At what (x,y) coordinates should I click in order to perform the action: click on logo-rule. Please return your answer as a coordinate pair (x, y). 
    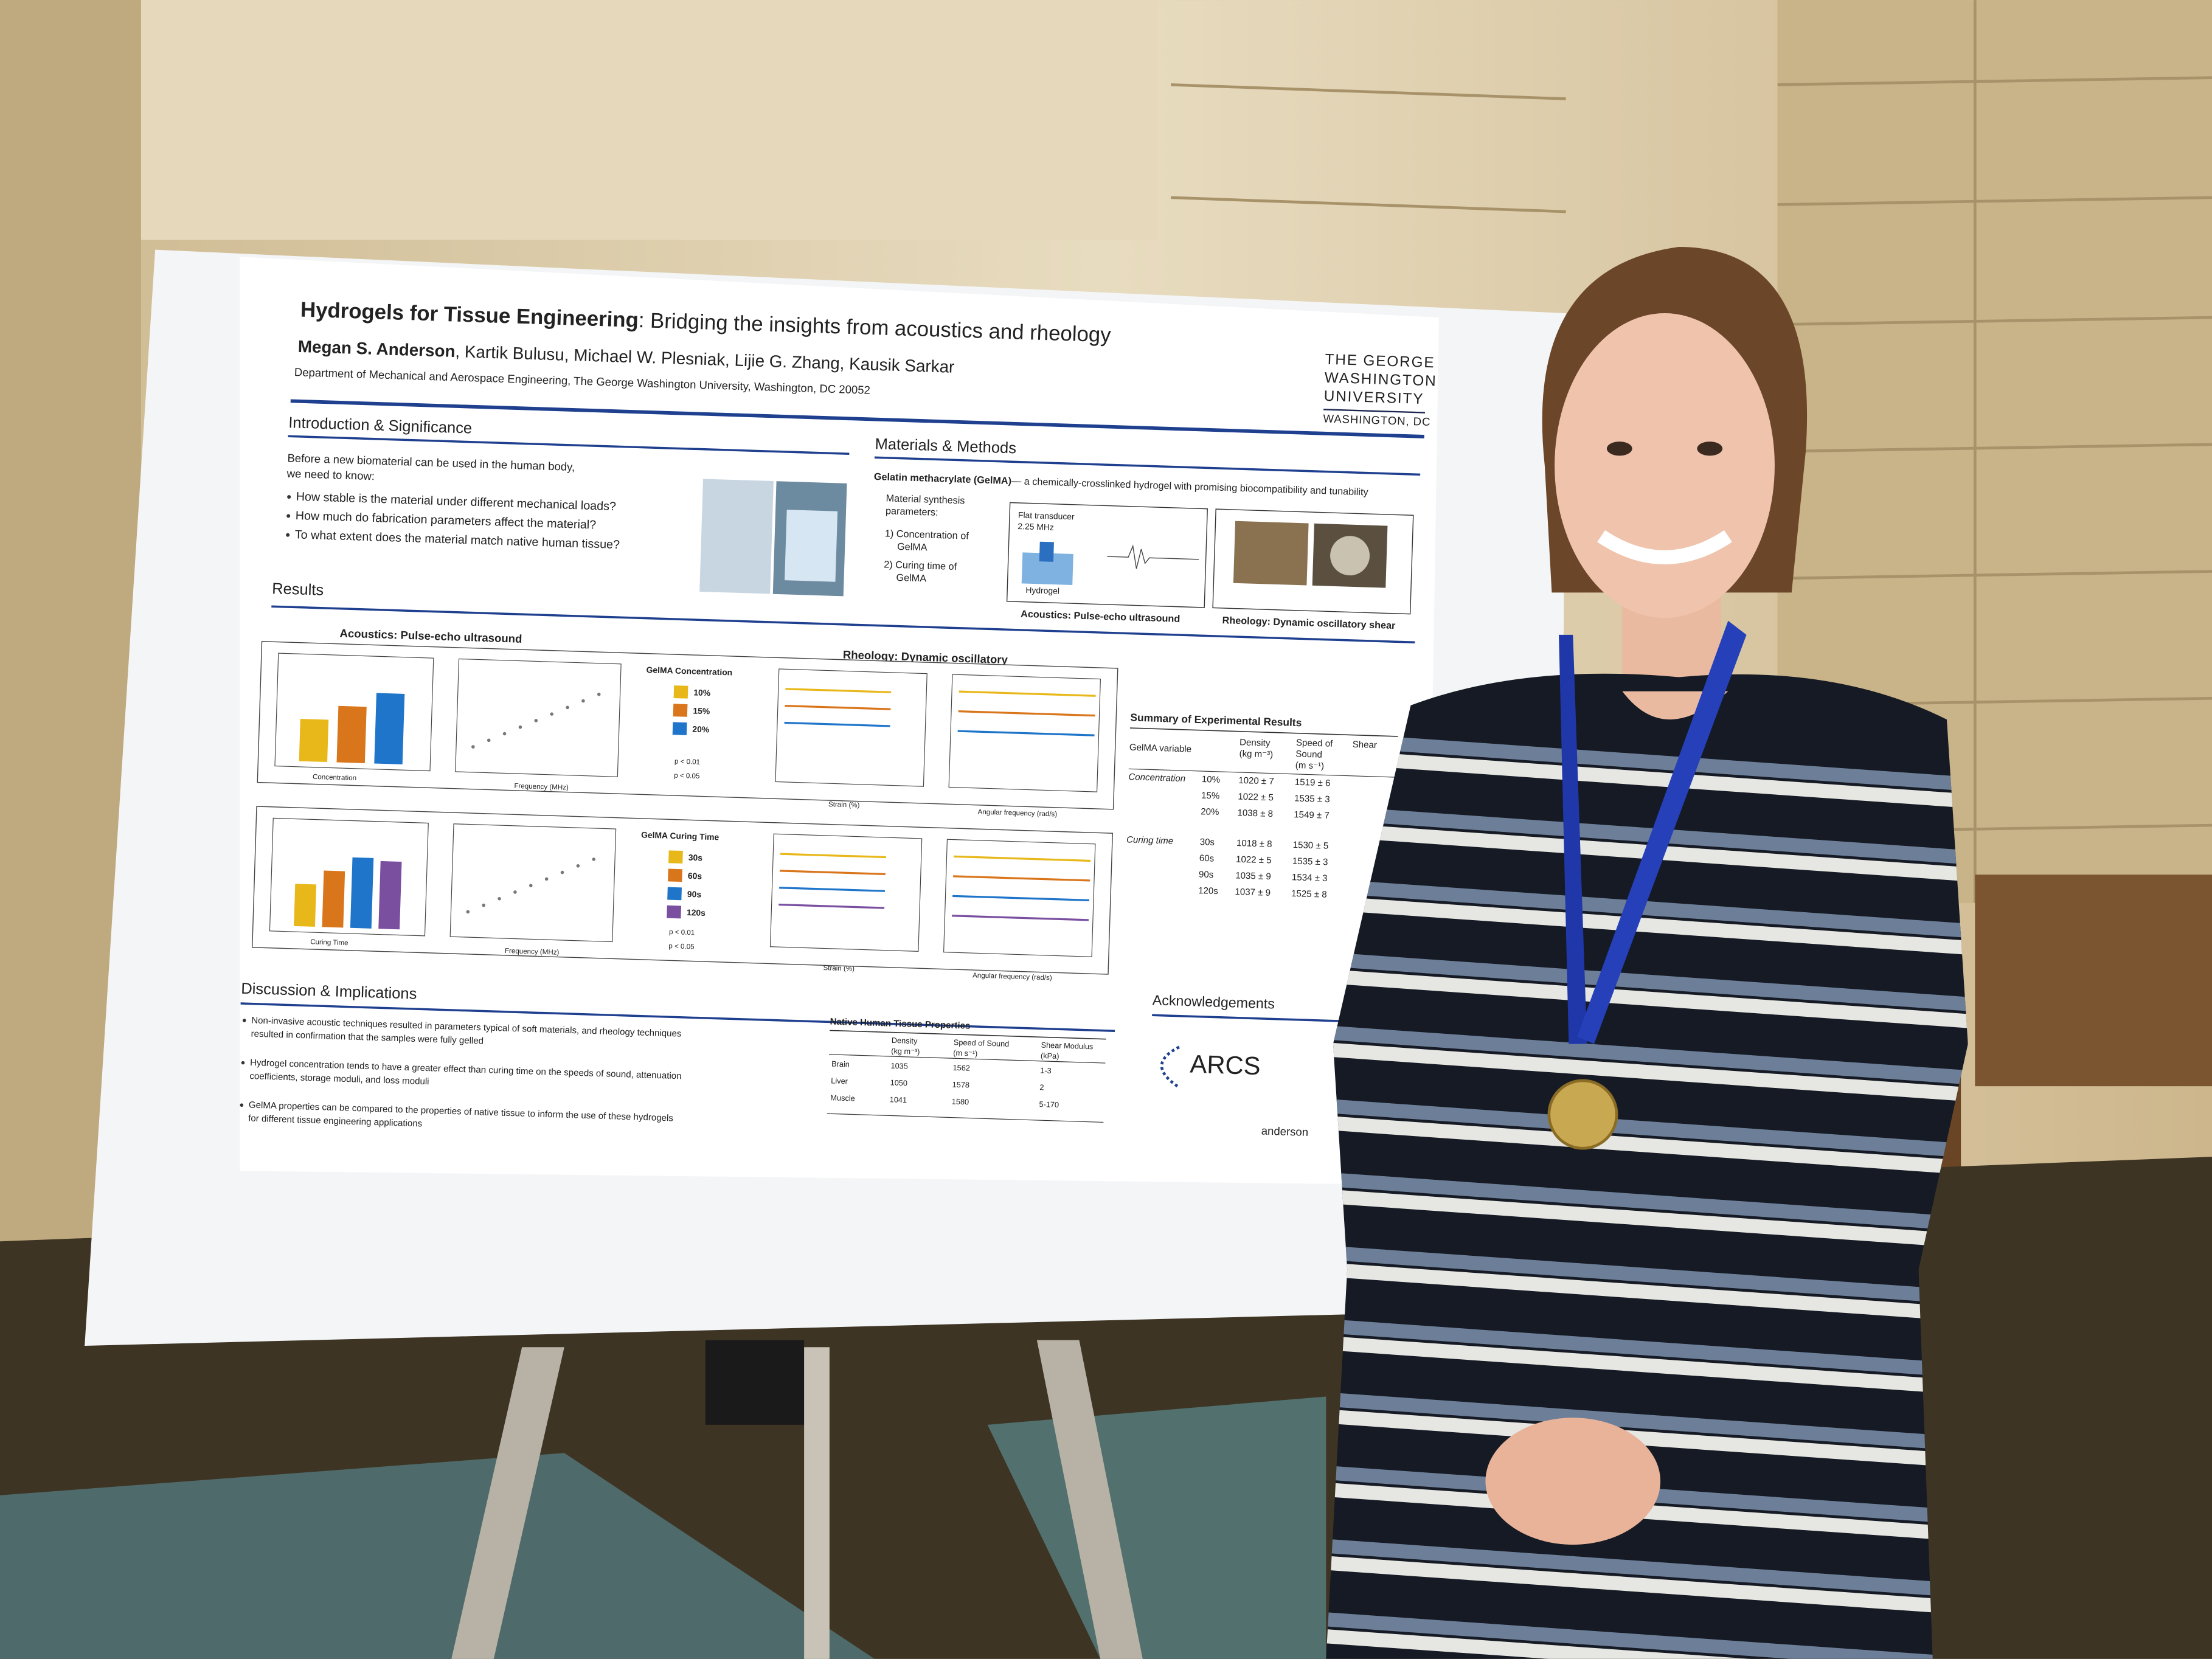
    Looking at the image, I should click on (1374, 411).